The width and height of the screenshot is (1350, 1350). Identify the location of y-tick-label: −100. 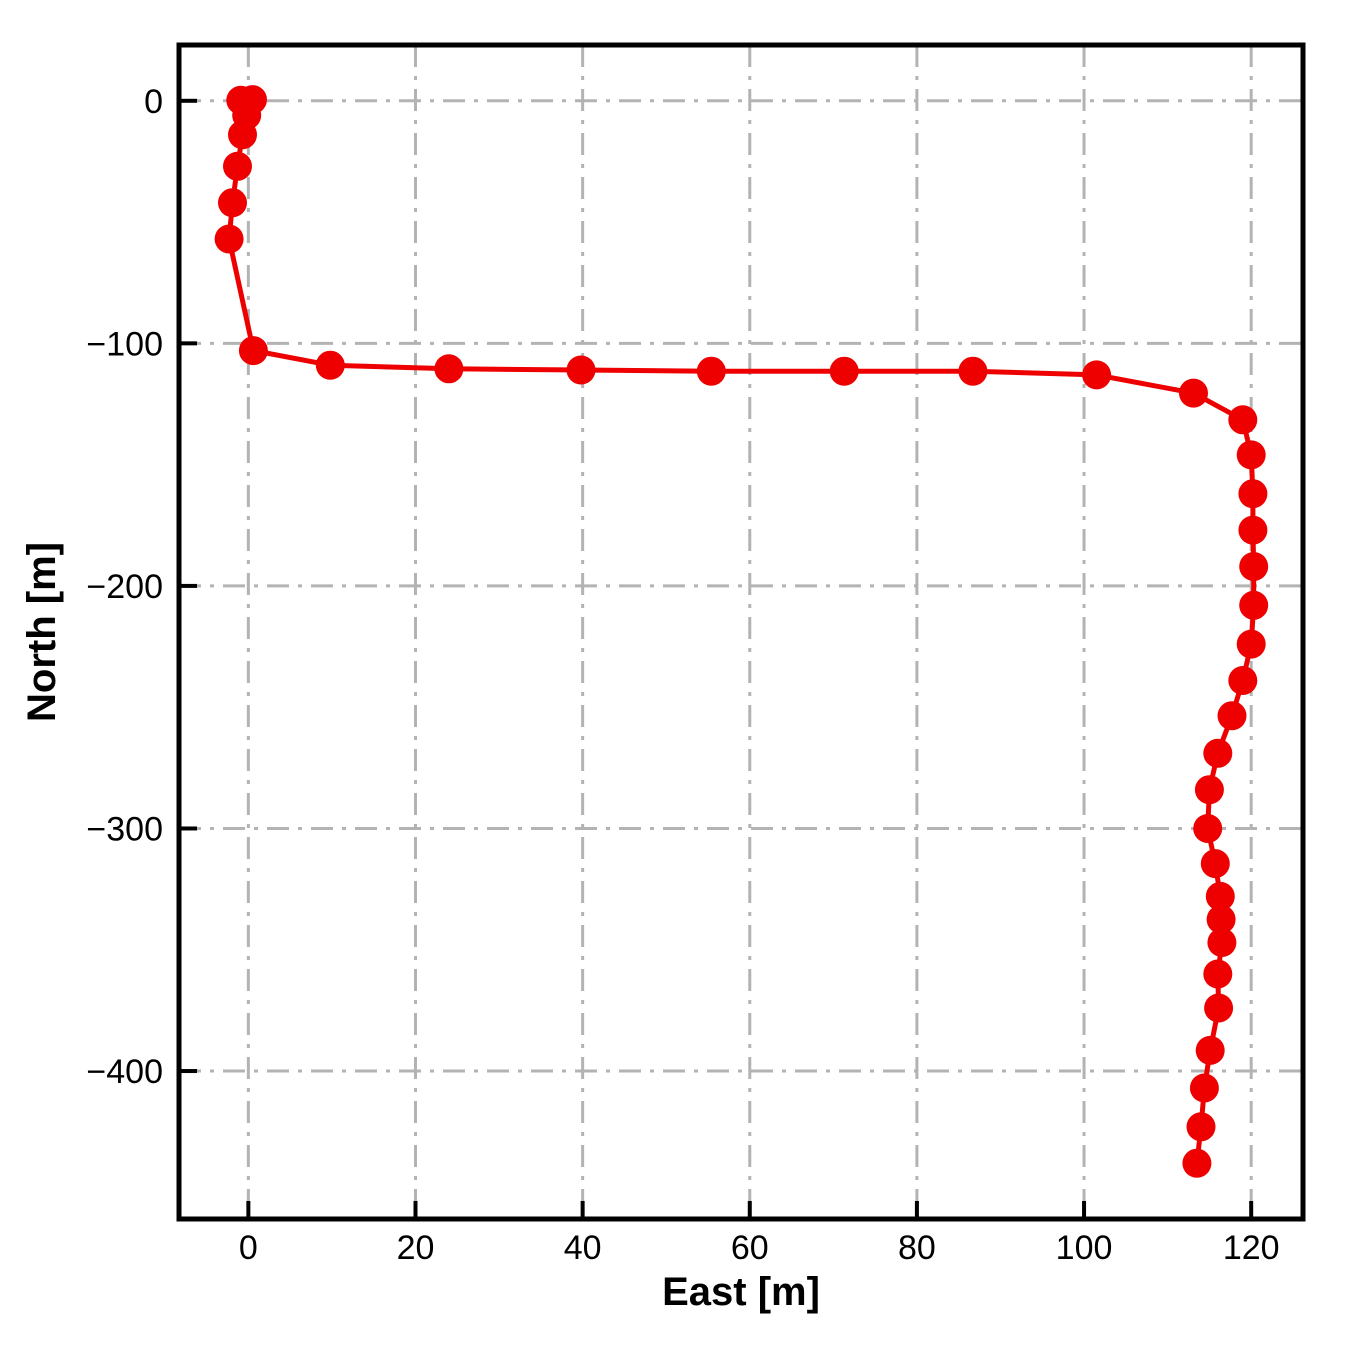
(124, 344).